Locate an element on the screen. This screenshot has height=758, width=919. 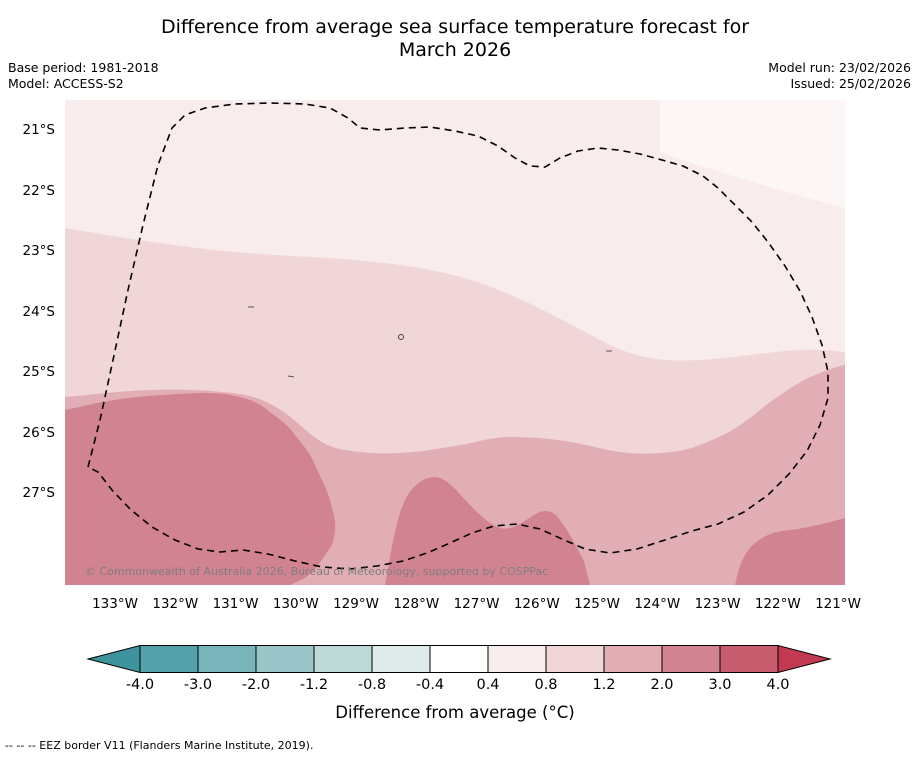
colorbar-tick-label: -3.0 is located at coordinates (198, 685).